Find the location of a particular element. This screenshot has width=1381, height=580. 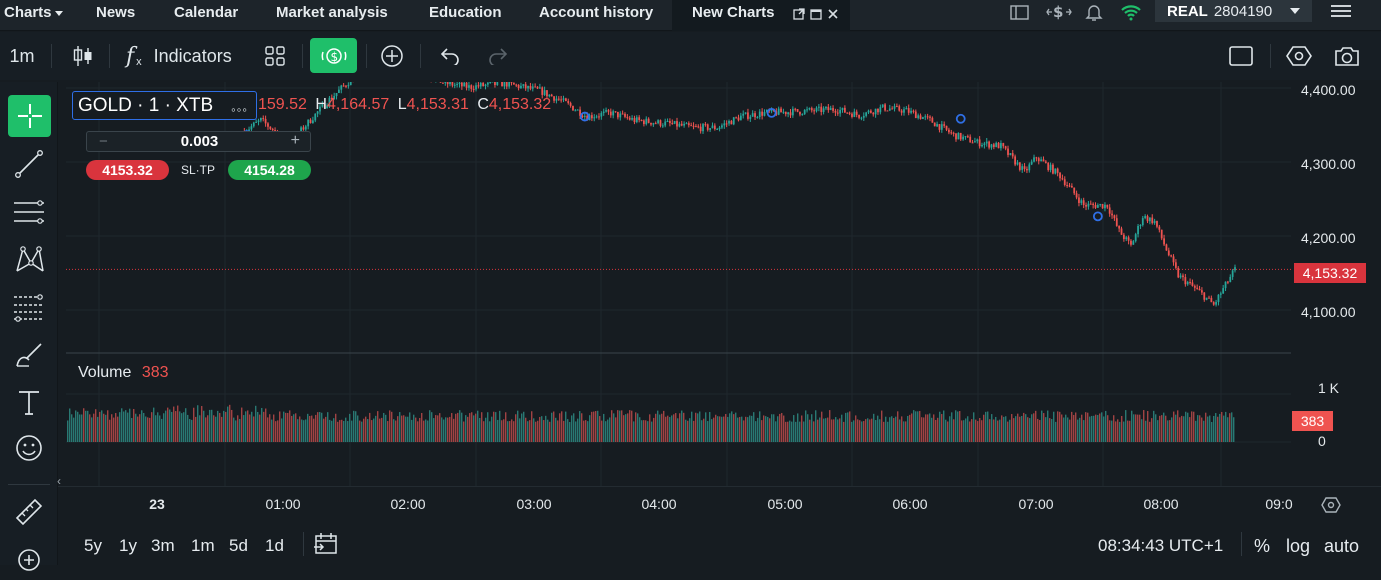

ruler-tool is located at coordinates (29, 512).